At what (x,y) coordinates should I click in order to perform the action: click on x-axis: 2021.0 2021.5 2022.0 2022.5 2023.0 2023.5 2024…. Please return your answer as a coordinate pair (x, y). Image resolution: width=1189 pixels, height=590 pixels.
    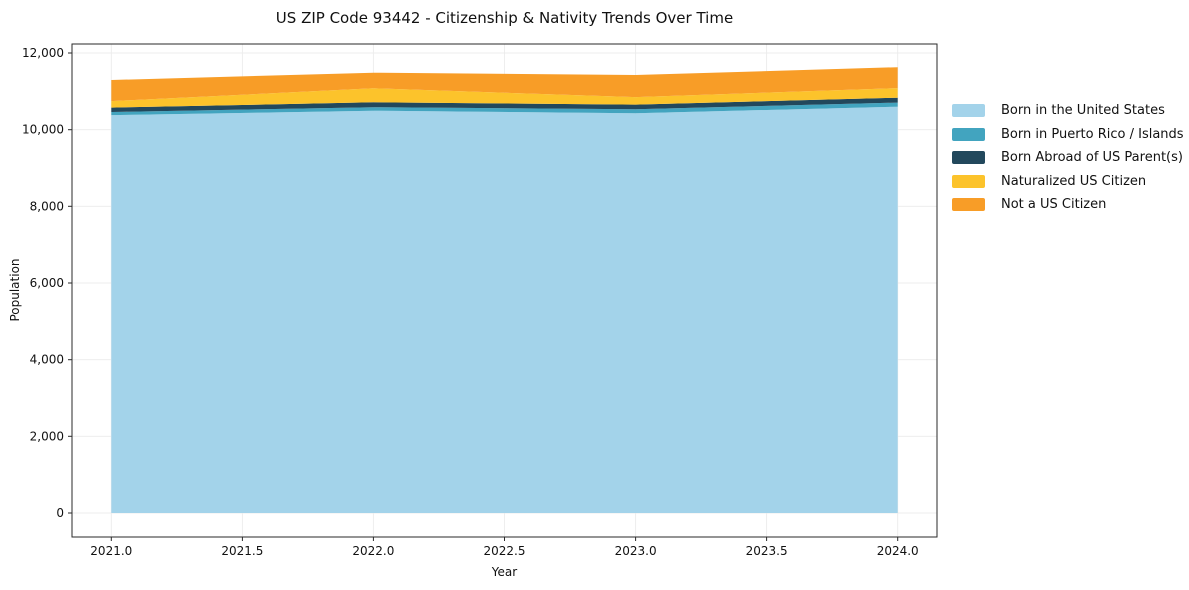
    Looking at the image, I should click on (504, 547).